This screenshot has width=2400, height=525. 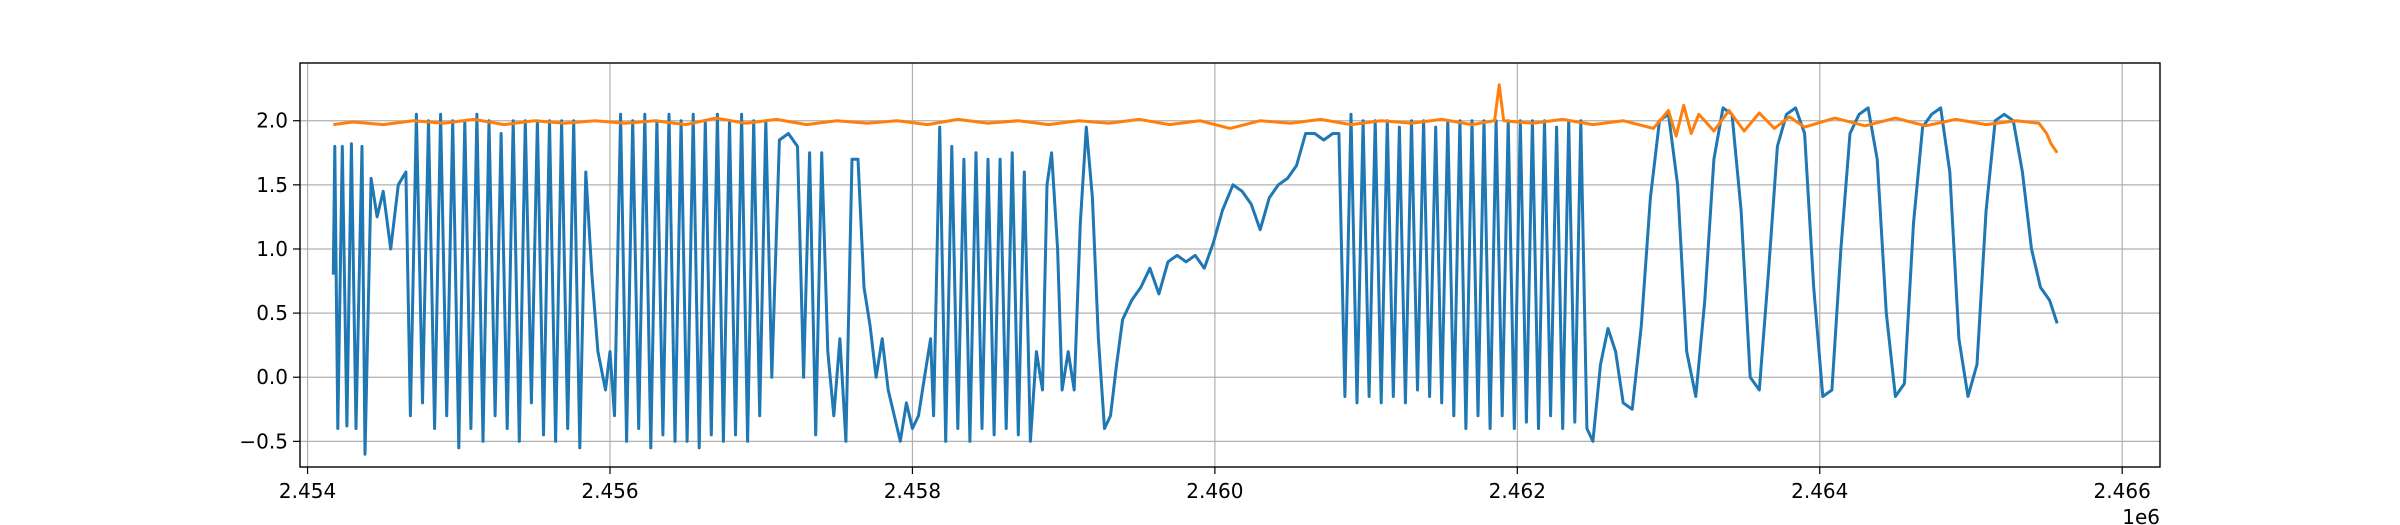 I want to click on x-offset-label: 1e6, so click(x=2141, y=515).